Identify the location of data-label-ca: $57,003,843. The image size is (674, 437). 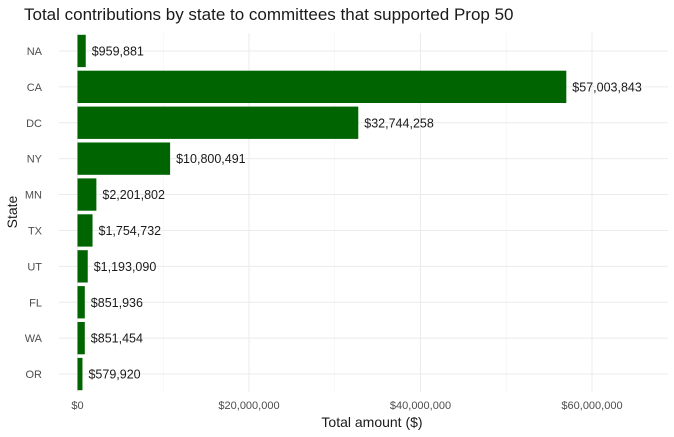
(607, 87).